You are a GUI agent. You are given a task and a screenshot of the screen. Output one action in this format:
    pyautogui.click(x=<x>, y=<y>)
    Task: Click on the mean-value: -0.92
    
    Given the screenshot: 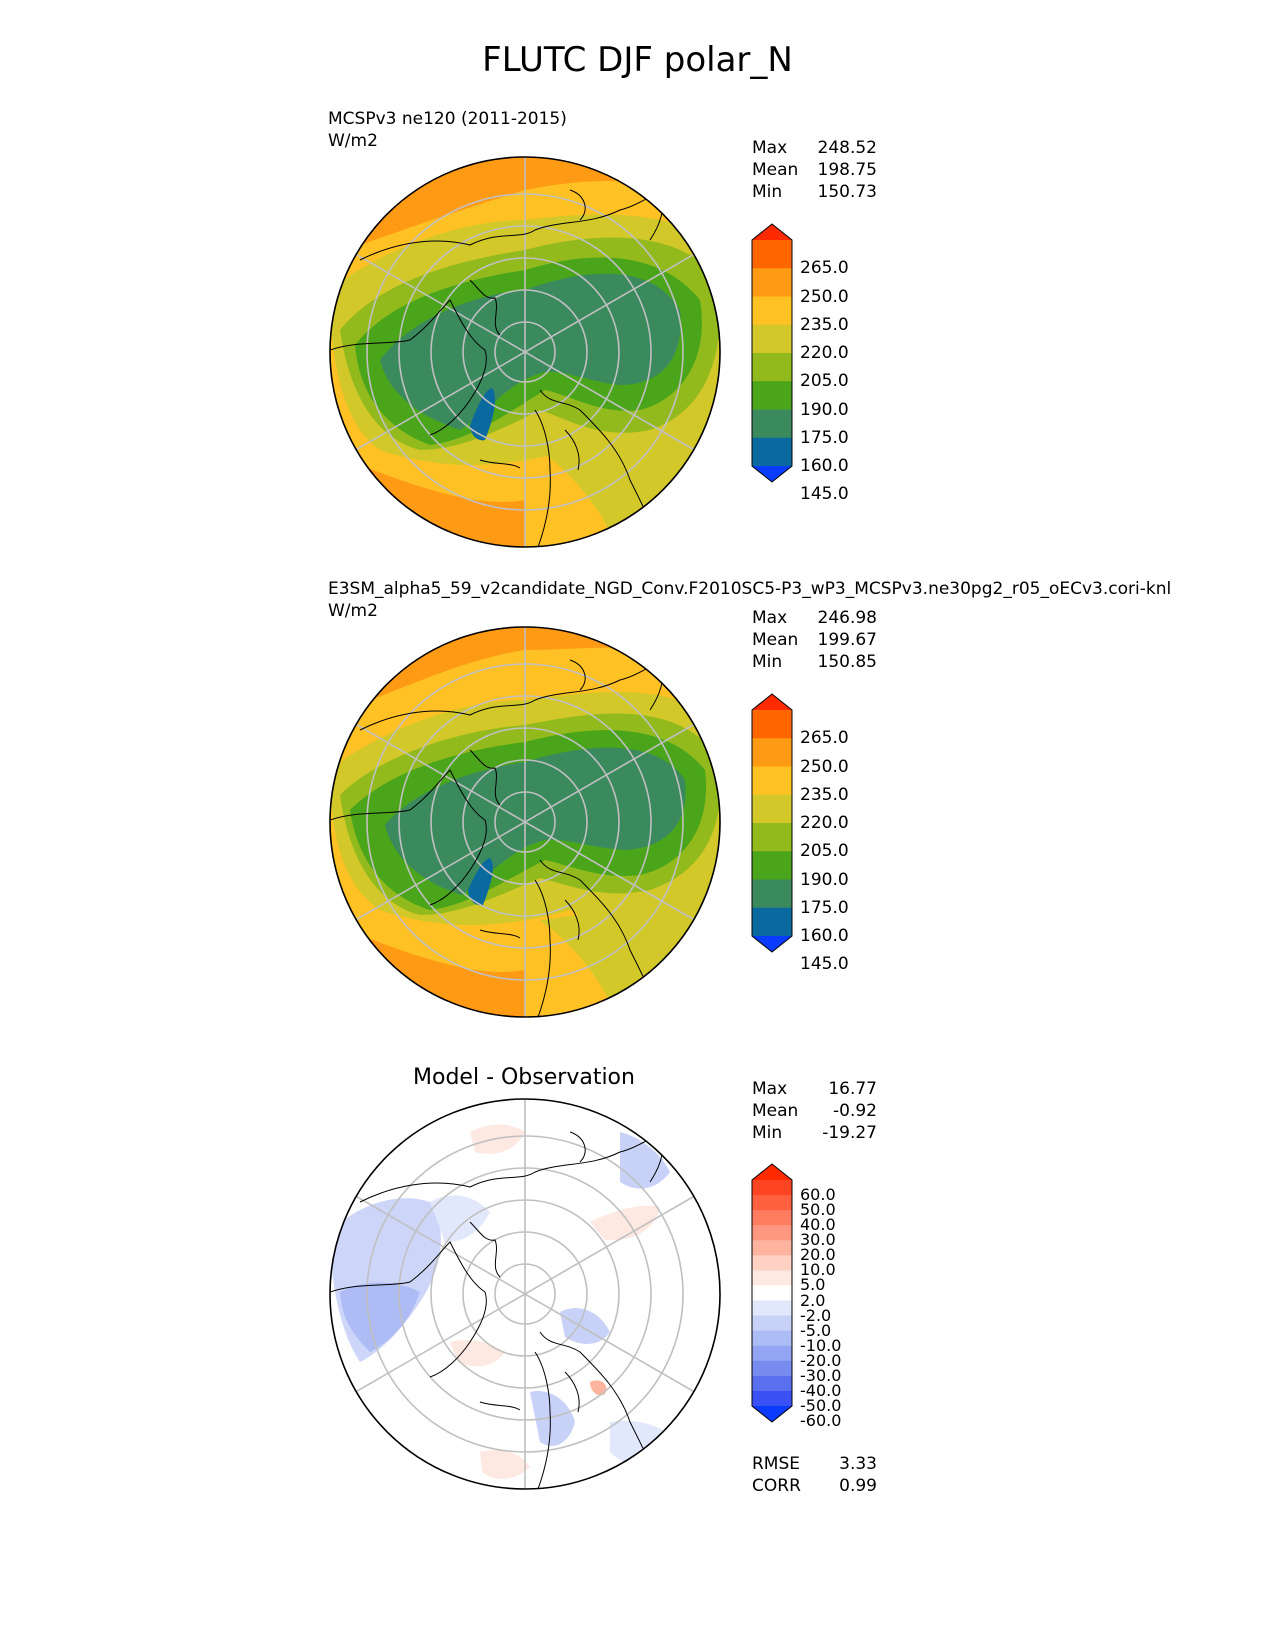 What is the action you would take?
    pyautogui.click(x=855, y=1111)
    